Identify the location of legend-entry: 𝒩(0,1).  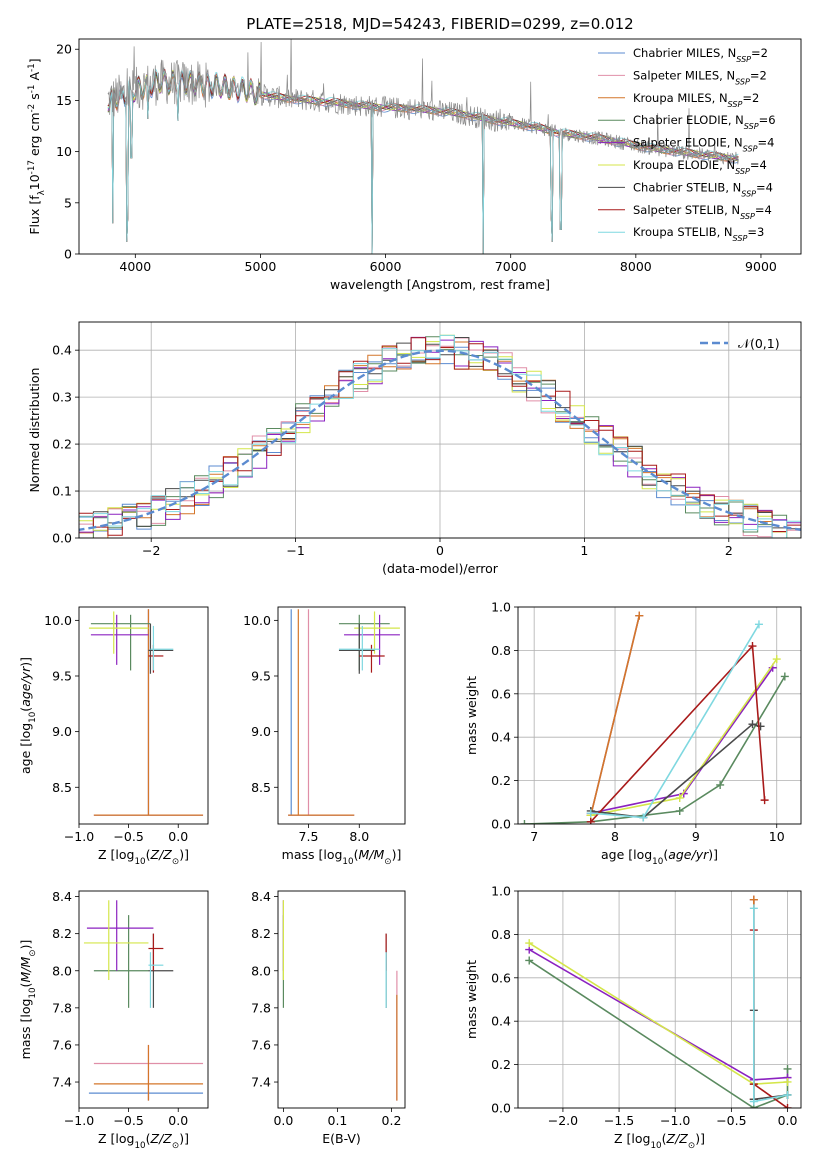
(759, 343).